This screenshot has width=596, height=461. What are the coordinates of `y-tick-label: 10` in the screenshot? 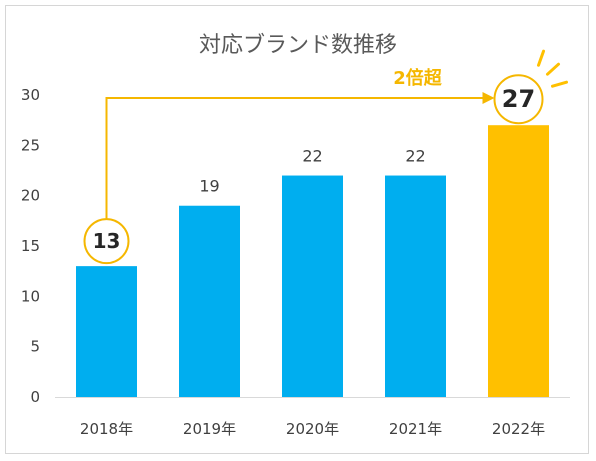 It's located at (30, 296).